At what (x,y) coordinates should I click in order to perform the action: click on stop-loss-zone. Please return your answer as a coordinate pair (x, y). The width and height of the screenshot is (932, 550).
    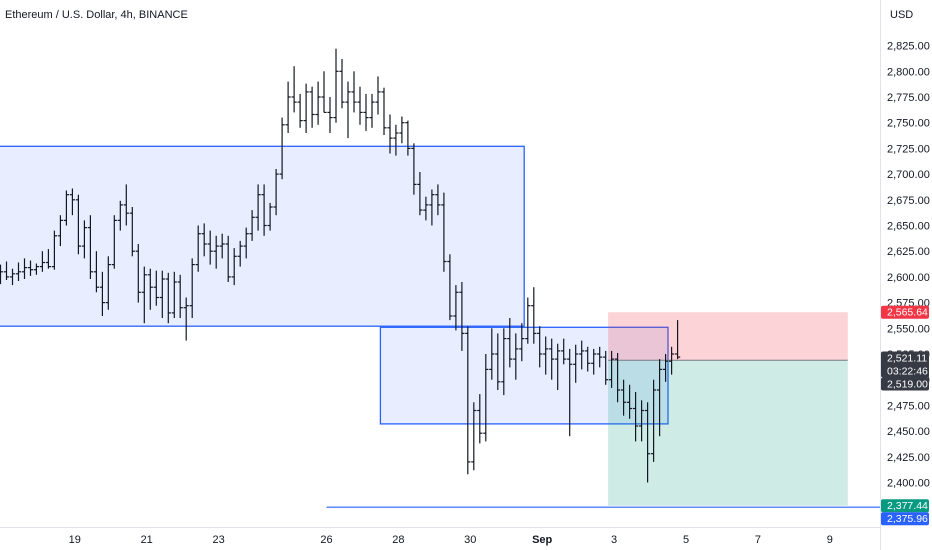
    Looking at the image, I should click on (728, 336).